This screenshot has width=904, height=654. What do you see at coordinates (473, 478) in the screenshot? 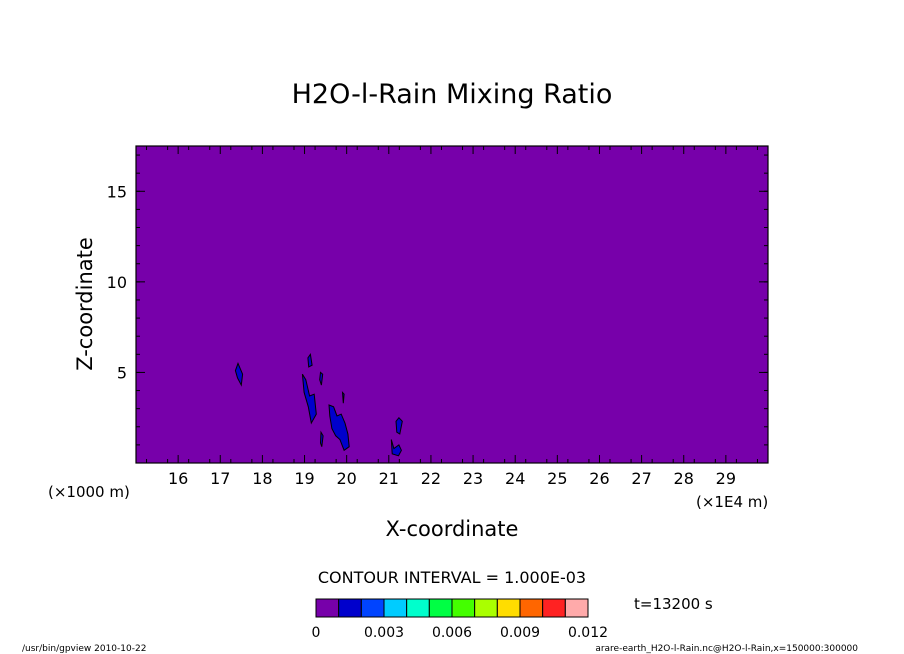
I see `x-tick-label: 23` at bounding box center [473, 478].